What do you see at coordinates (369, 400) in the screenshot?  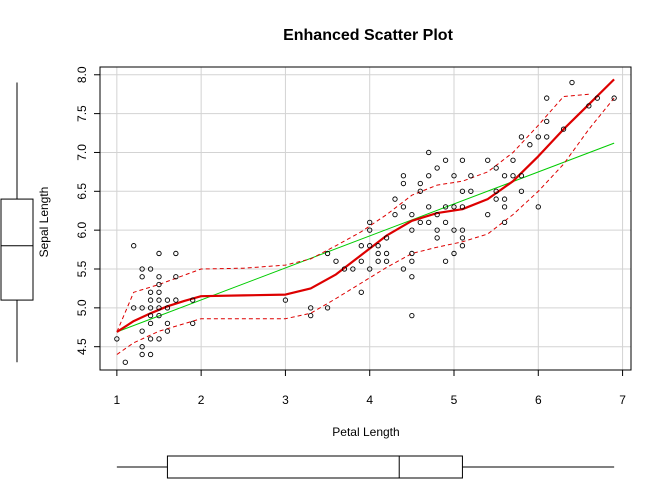 I see `x-tick-label: 4` at bounding box center [369, 400].